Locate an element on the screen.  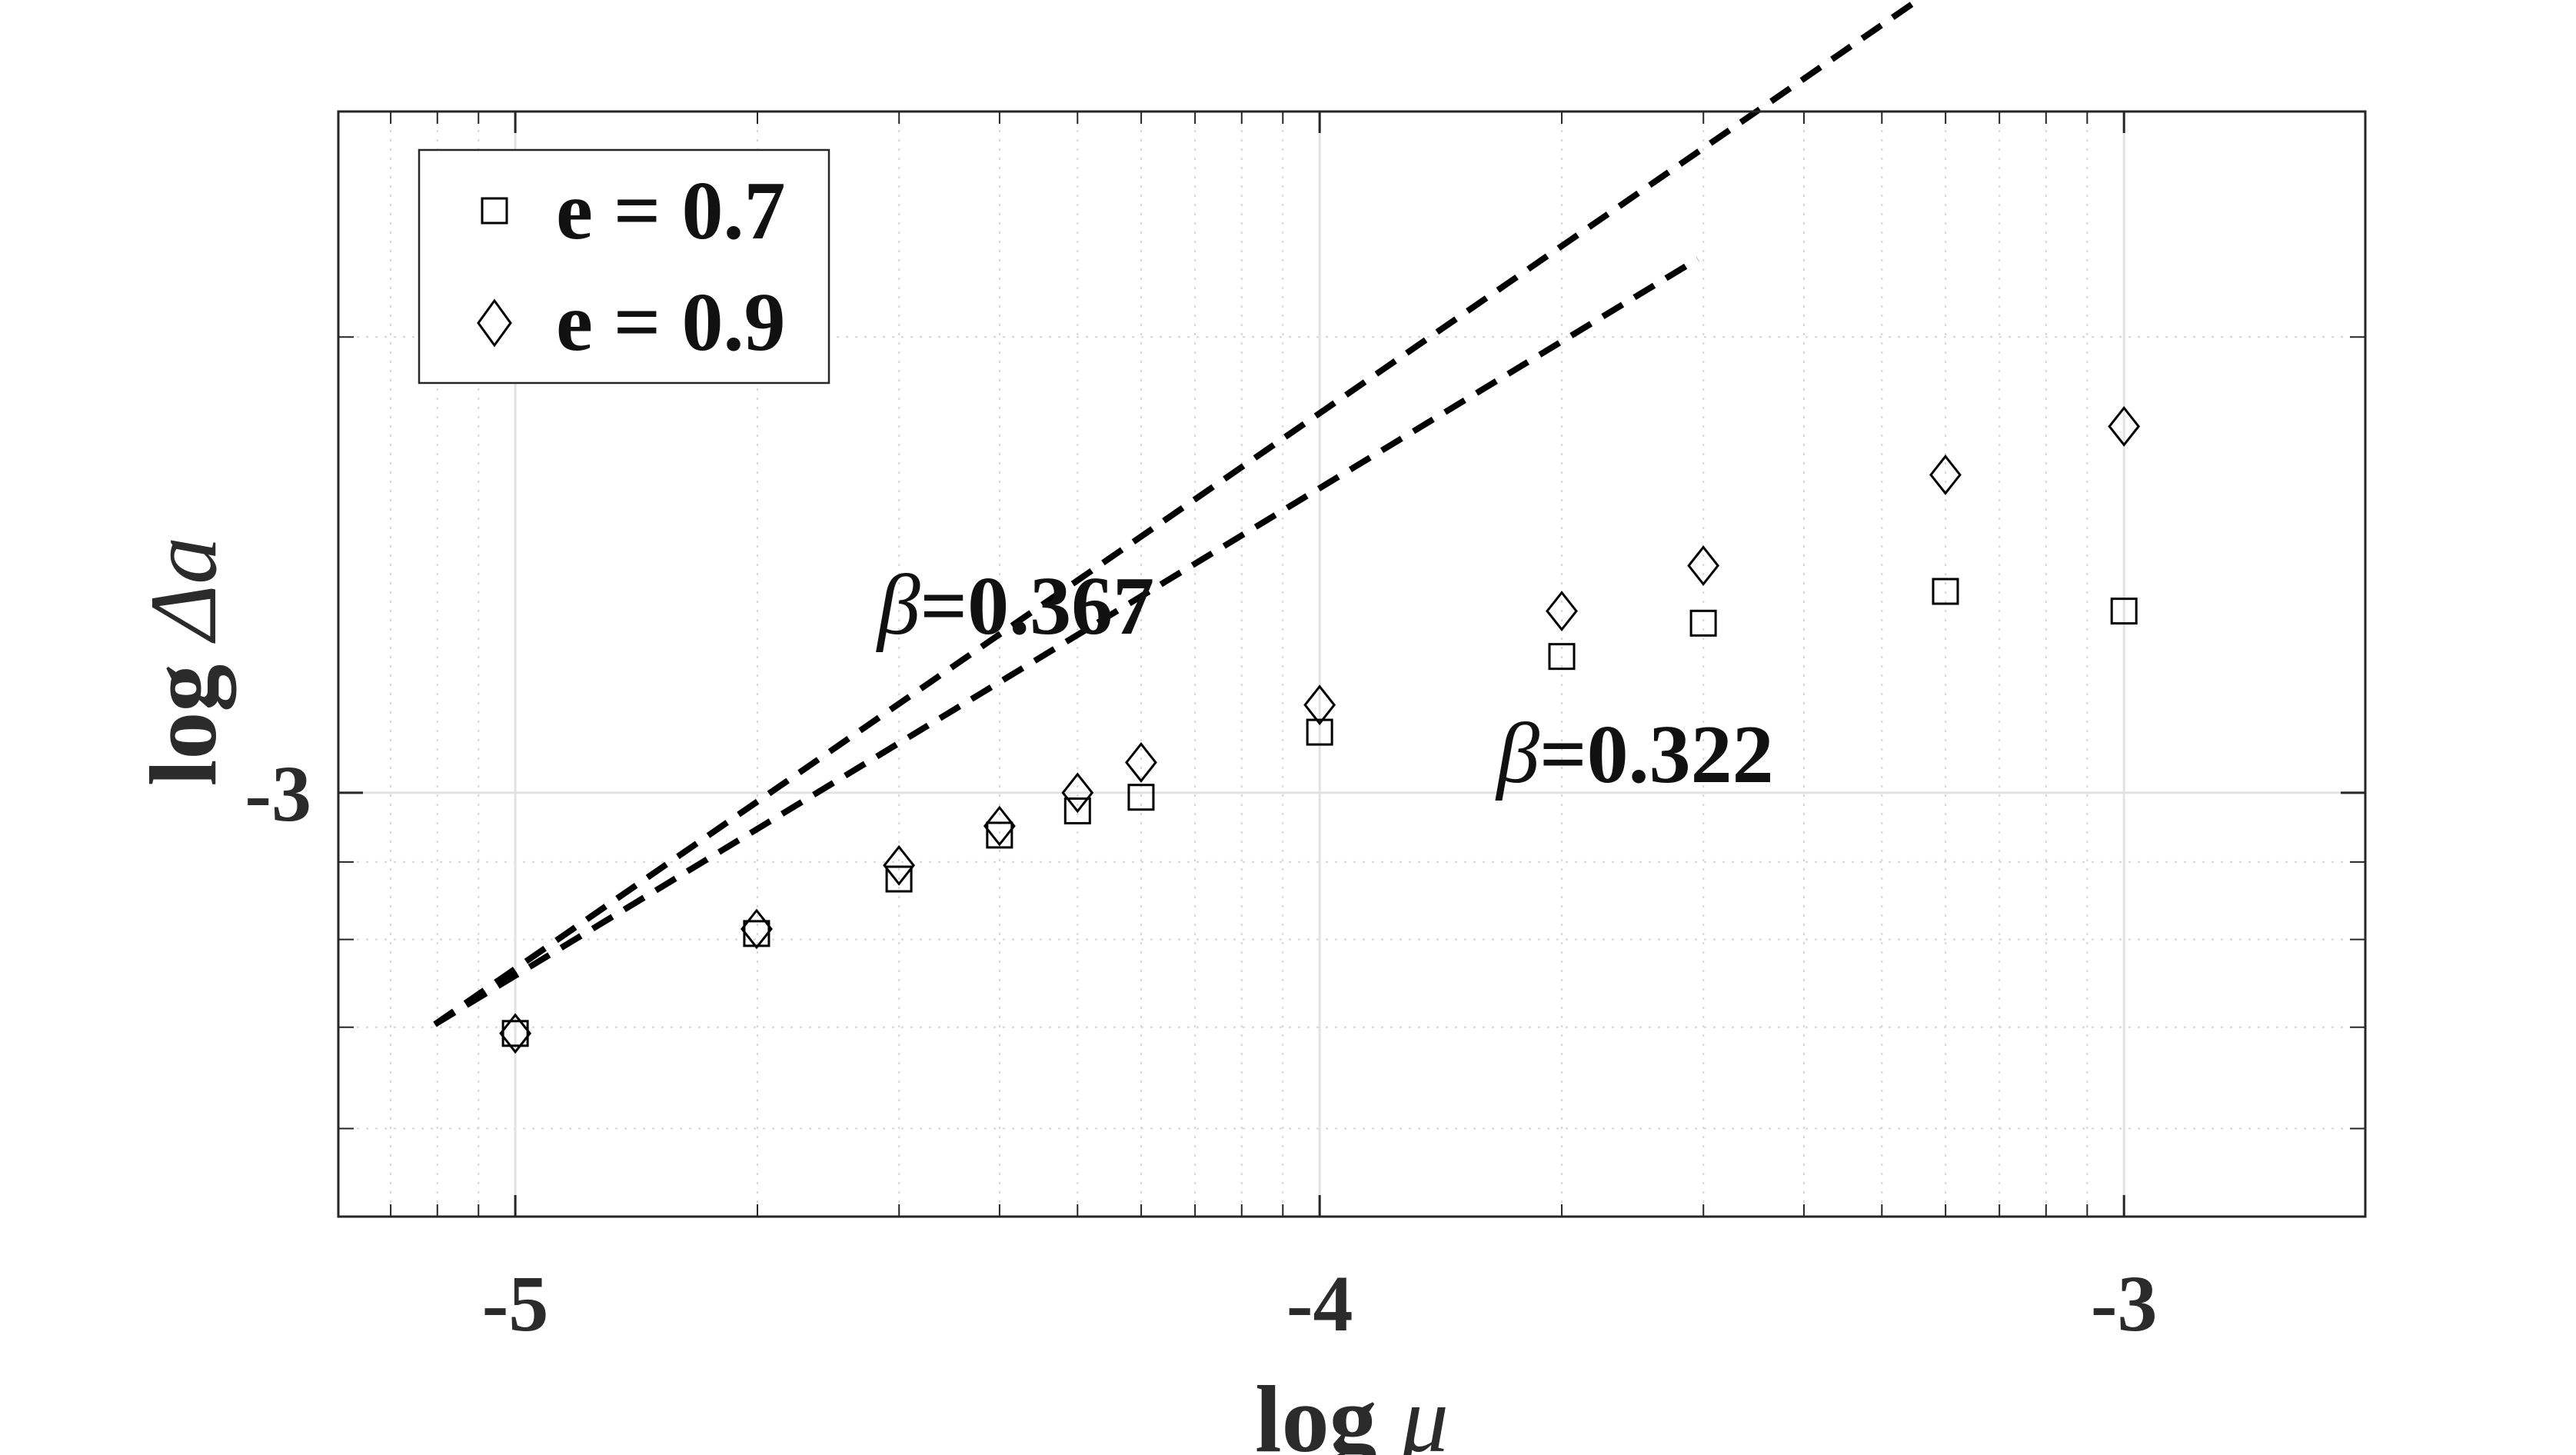
x-axis-label-prefix: log is located at coordinates (1327, 1411).